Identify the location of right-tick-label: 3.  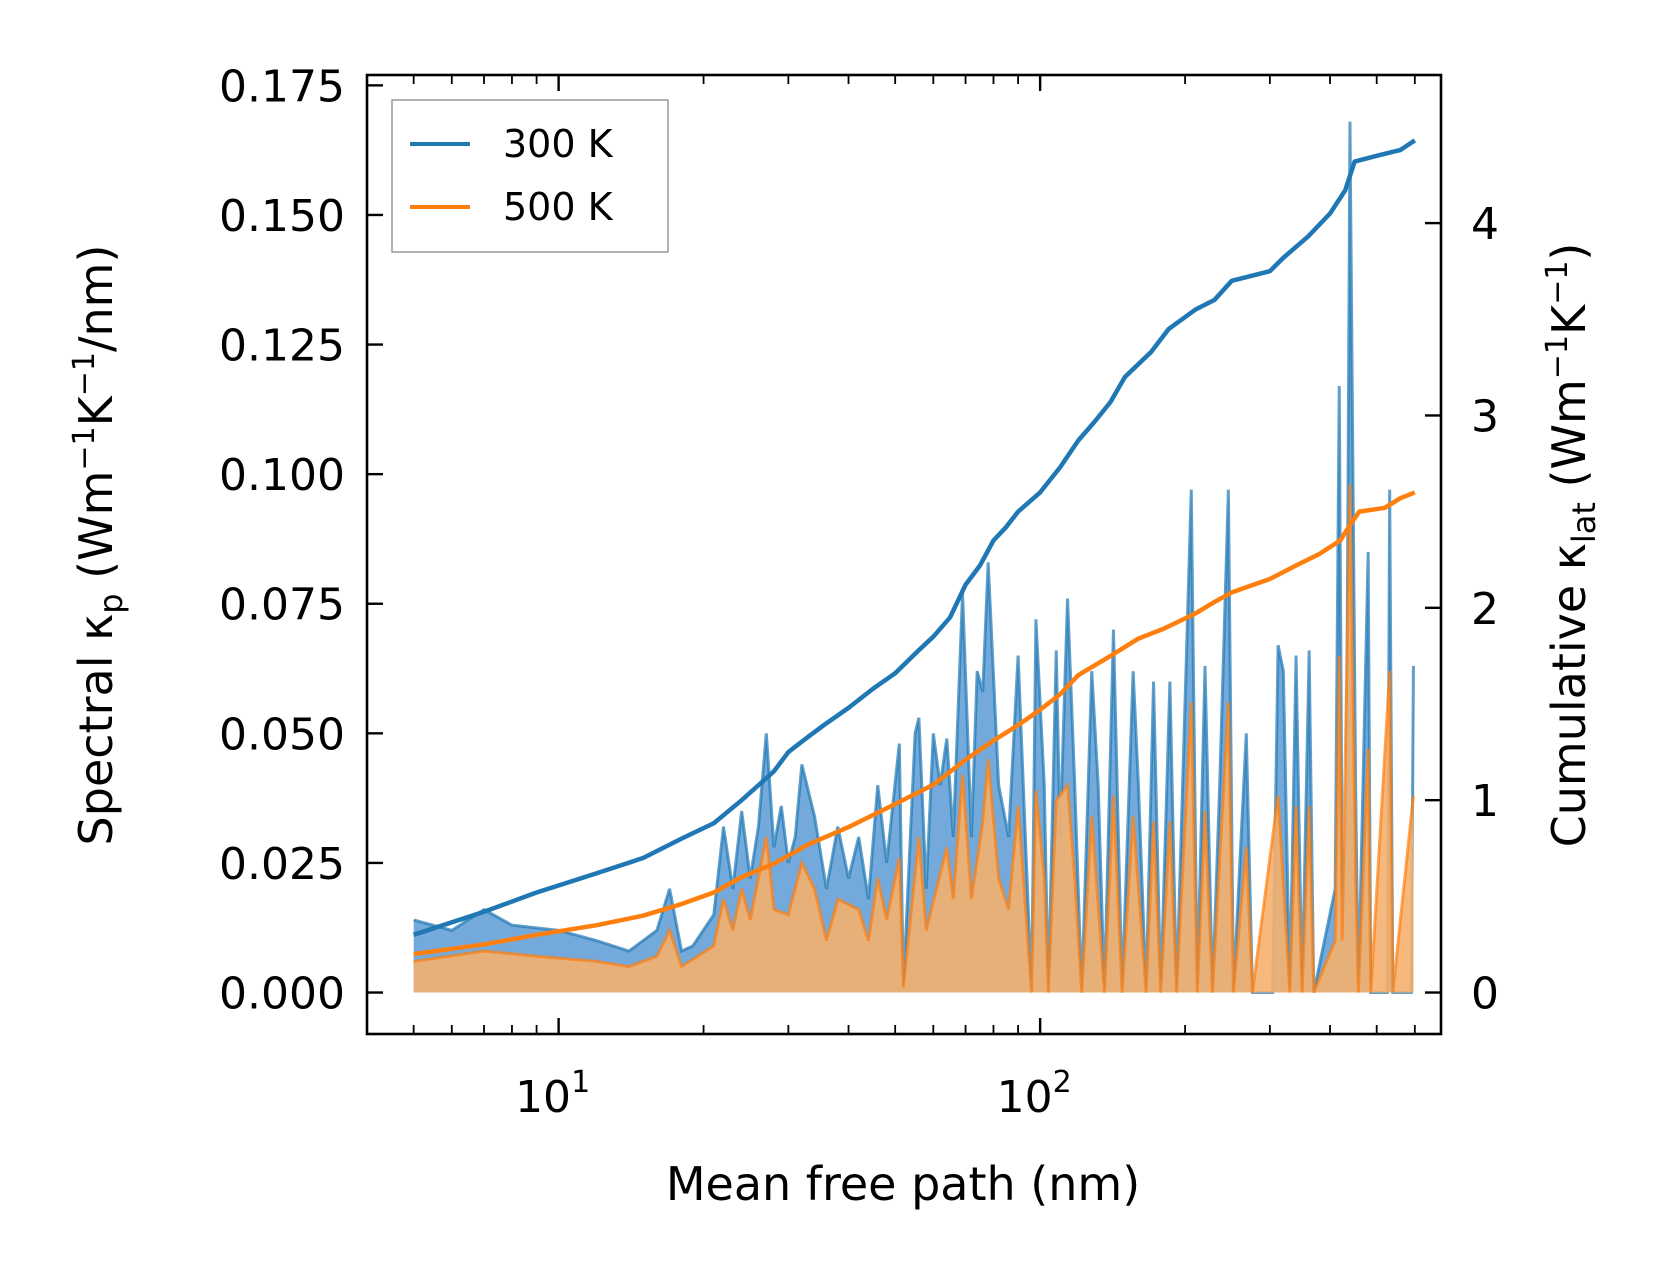
(1485, 416).